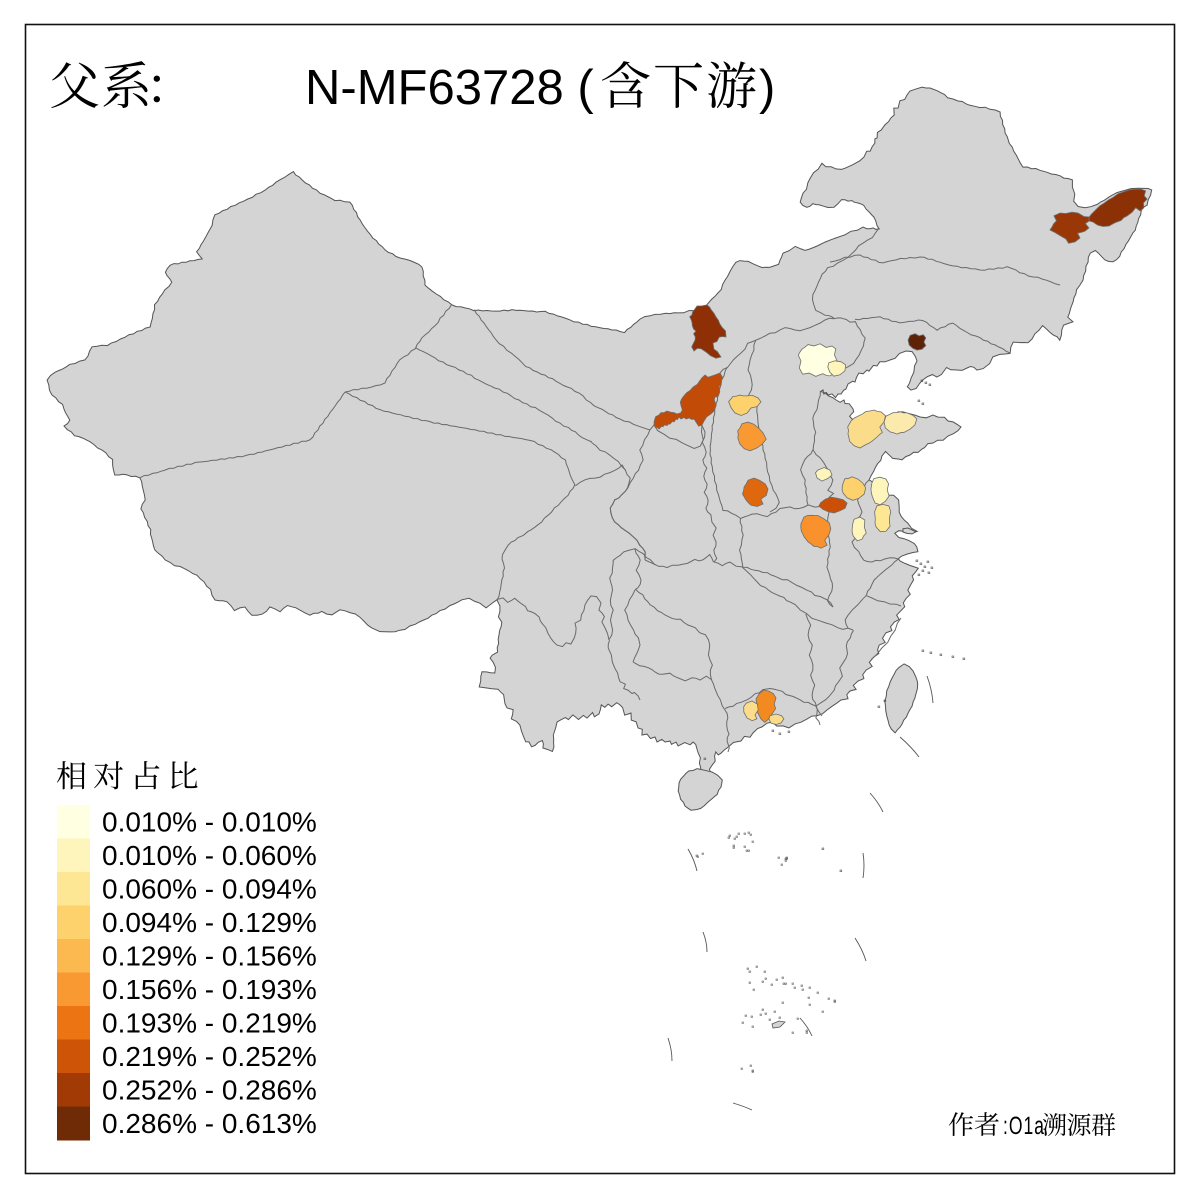  Describe the element at coordinates (449, 88) in the screenshot. I see `svg-text: N-MF63728 (` at that location.